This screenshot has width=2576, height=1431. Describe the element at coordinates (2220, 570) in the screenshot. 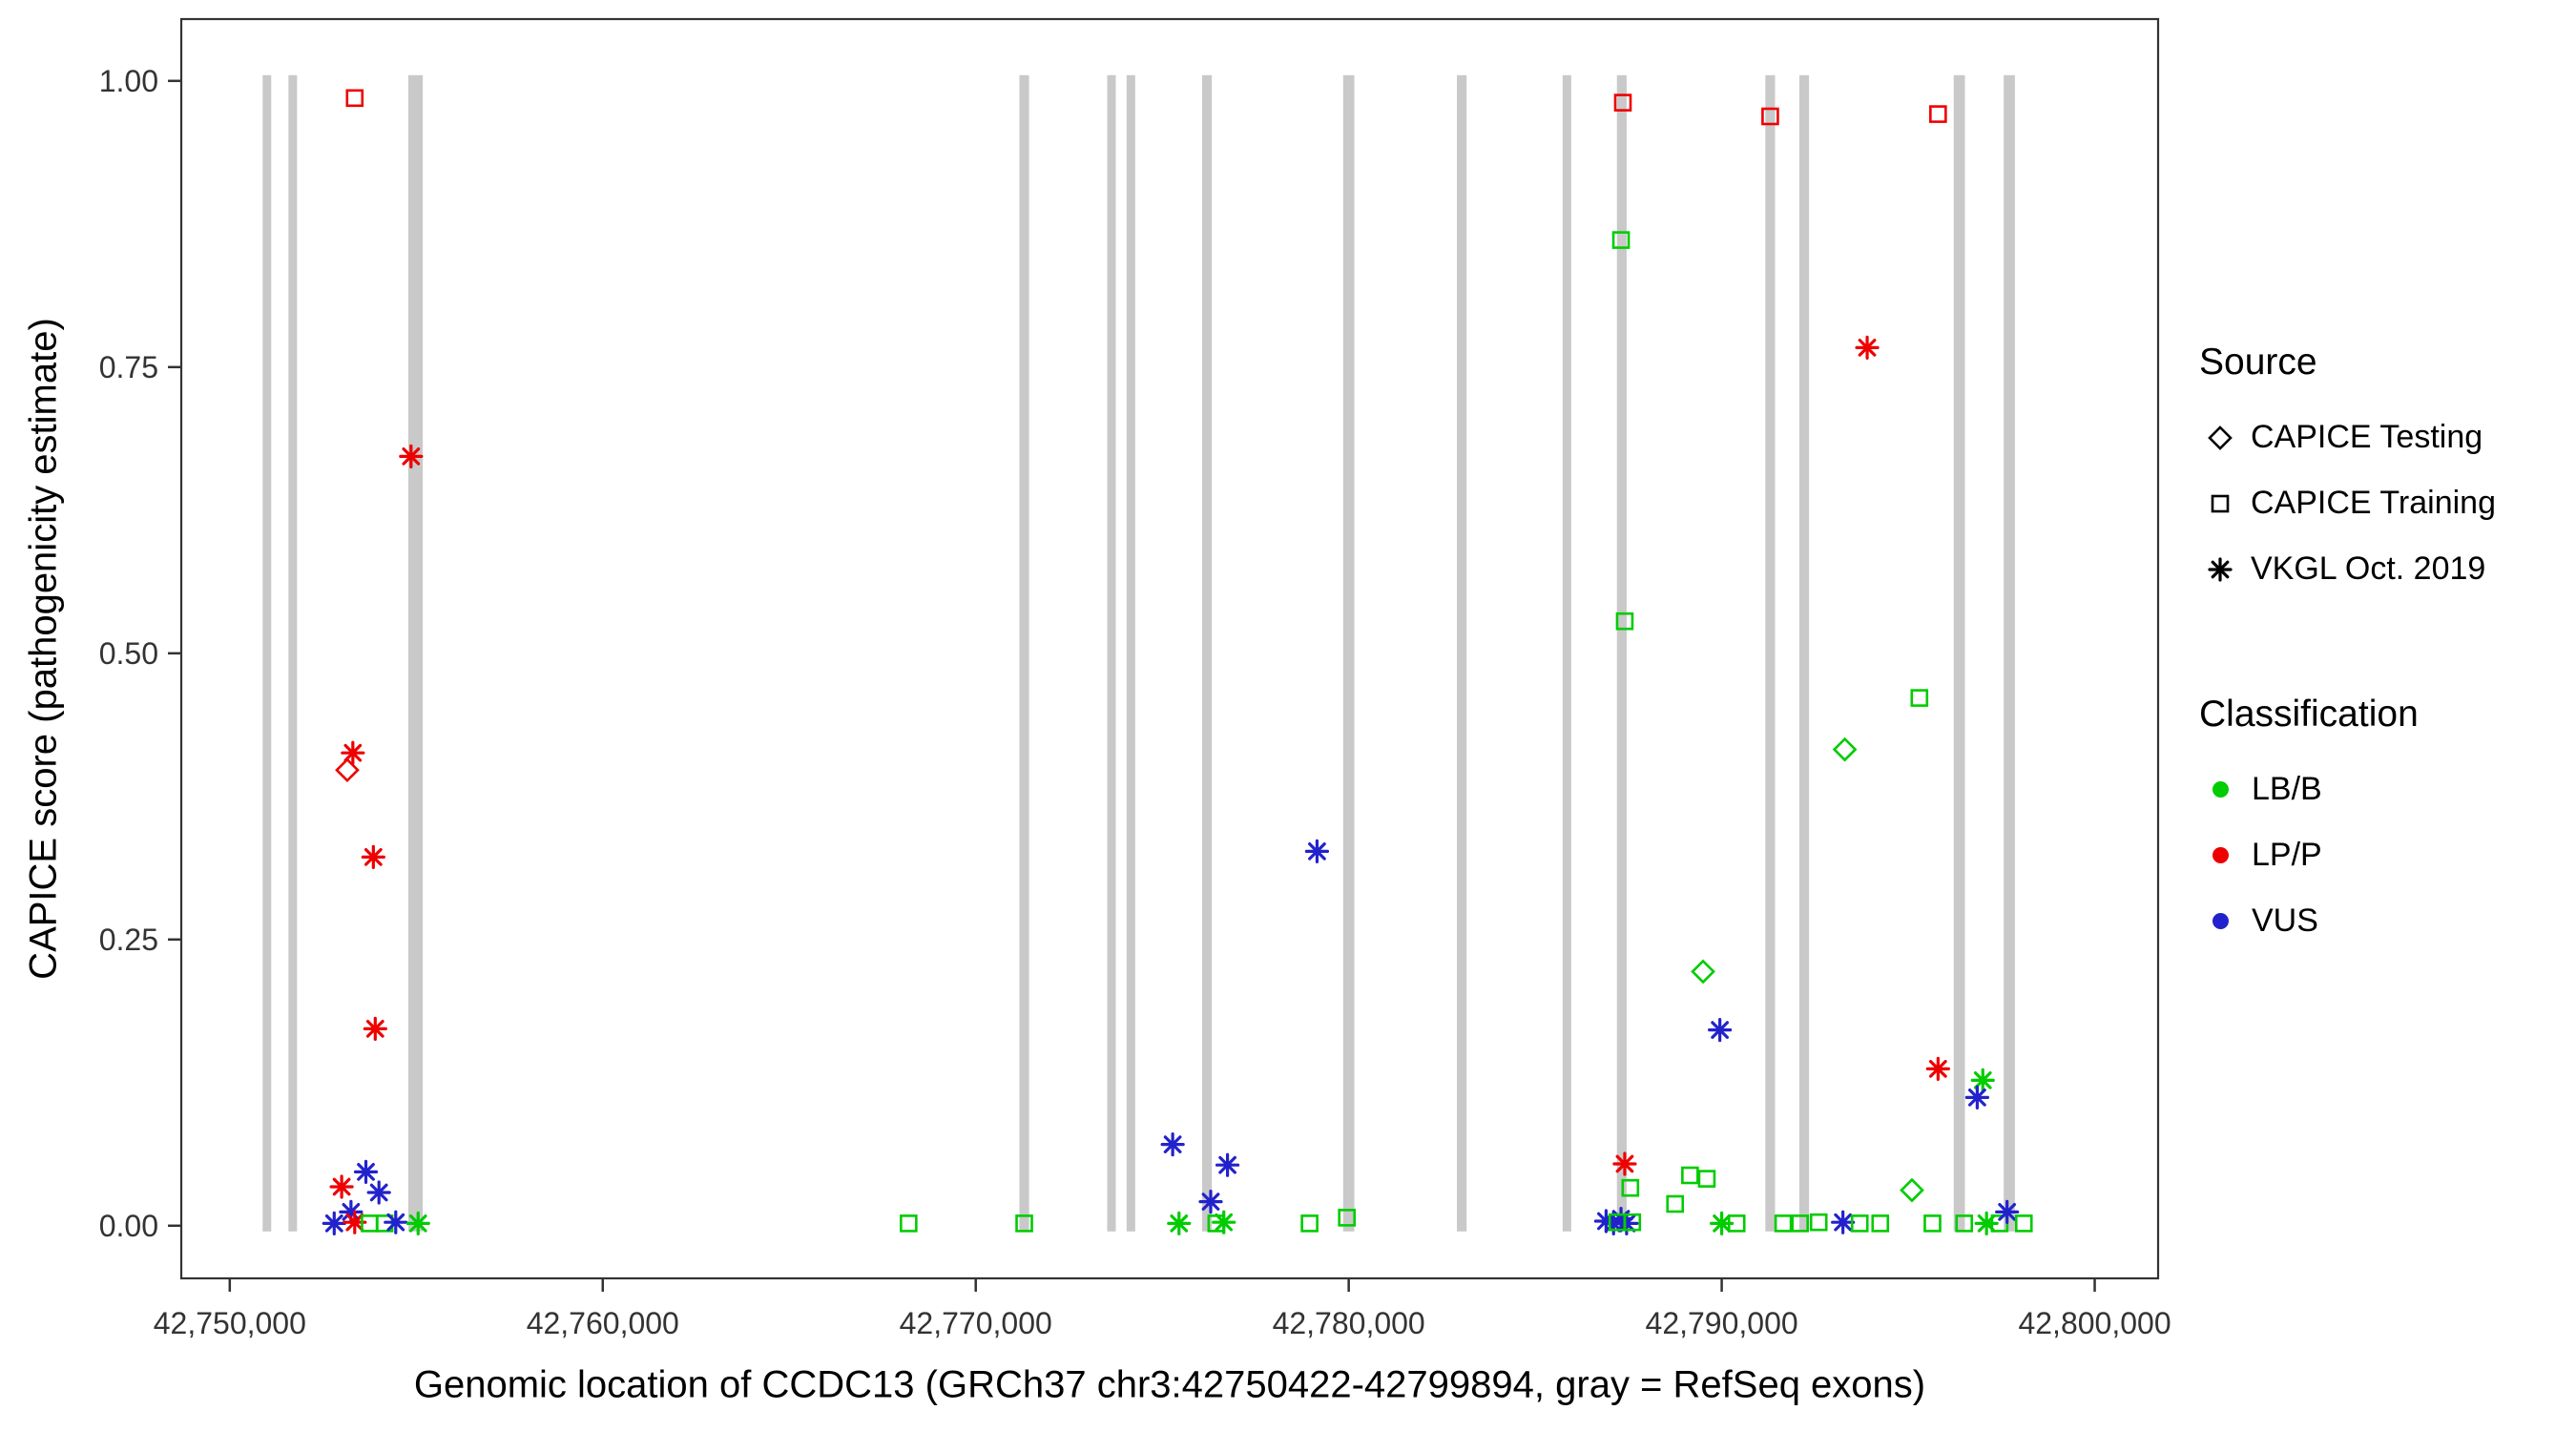

I see `asterisk-icon` at that location.